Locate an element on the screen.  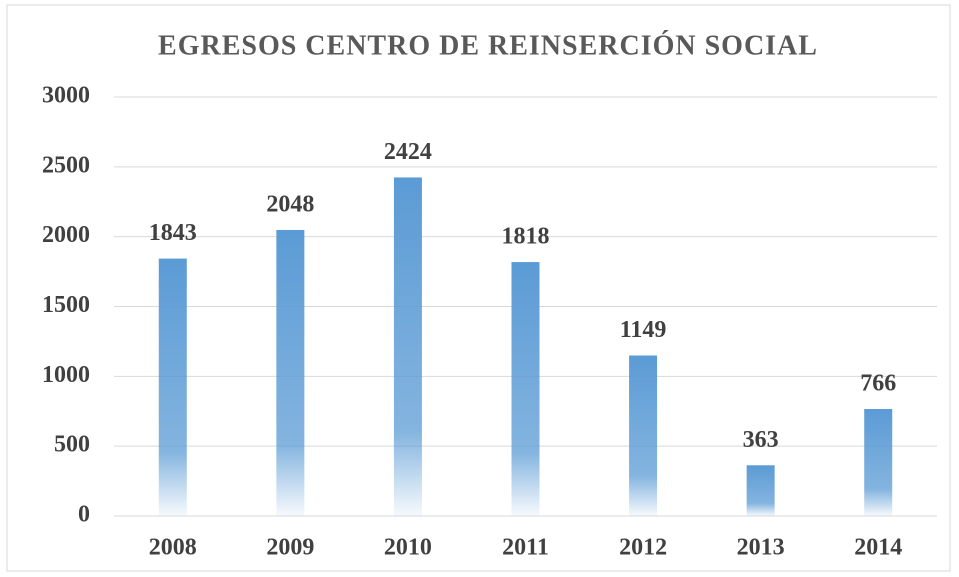
chart-title: EGRESOS CENTRO DE REINSERCIÓN SOCIAL is located at coordinates (488, 45).